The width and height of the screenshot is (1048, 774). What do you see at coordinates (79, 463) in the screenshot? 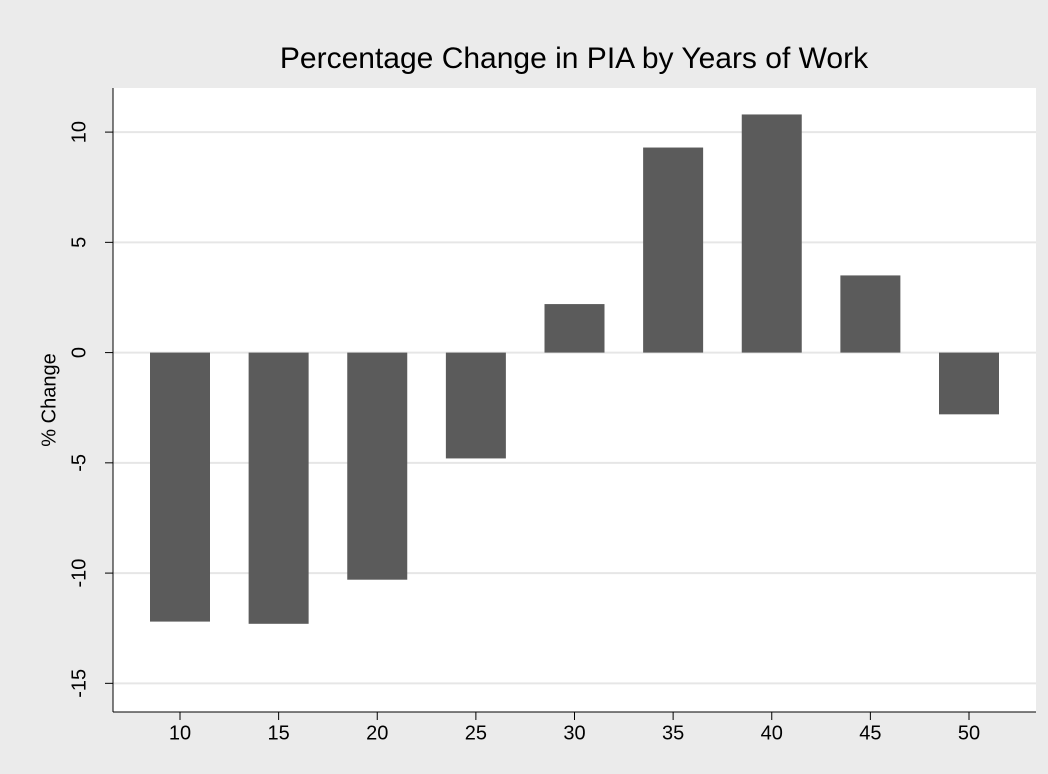
I see `y-tick-label: -5` at bounding box center [79, 463].